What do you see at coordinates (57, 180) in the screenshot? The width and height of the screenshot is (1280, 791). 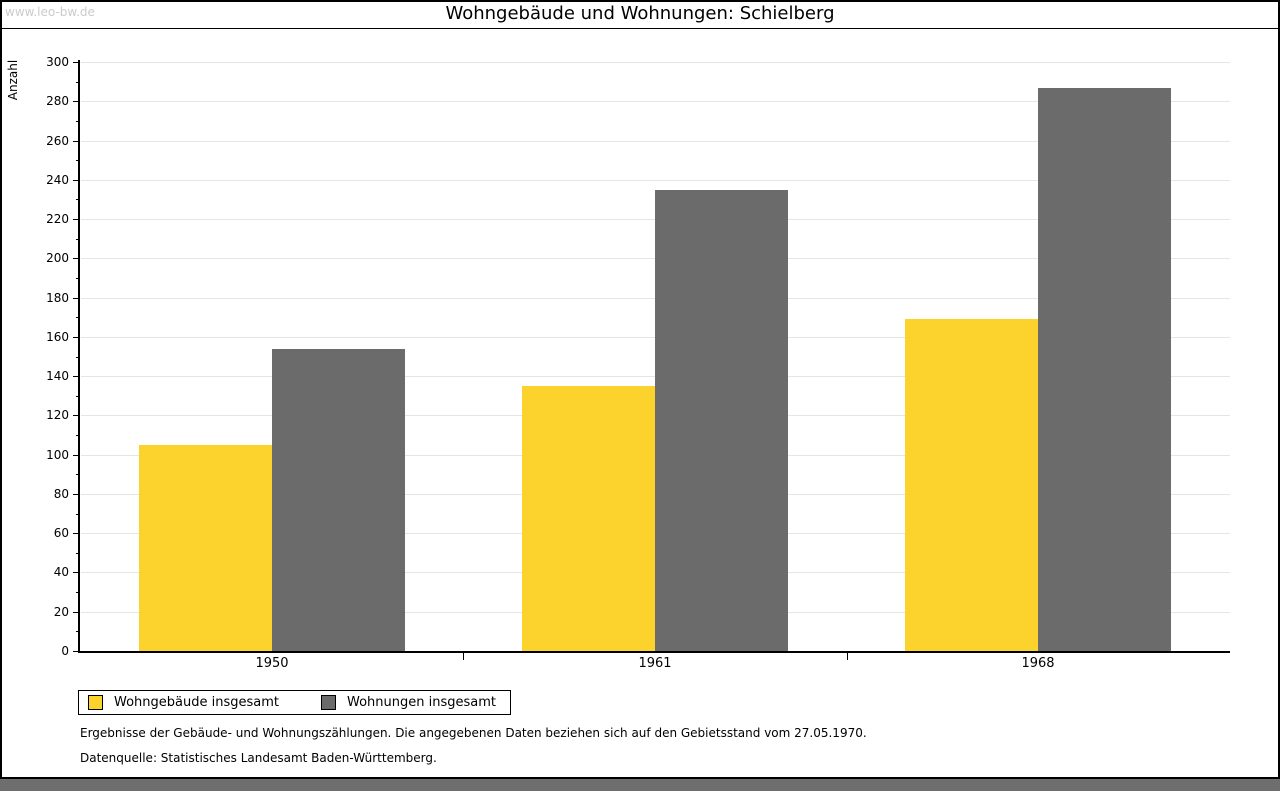 I see `y-tick-label: 240` at bounding box center [57, 180].